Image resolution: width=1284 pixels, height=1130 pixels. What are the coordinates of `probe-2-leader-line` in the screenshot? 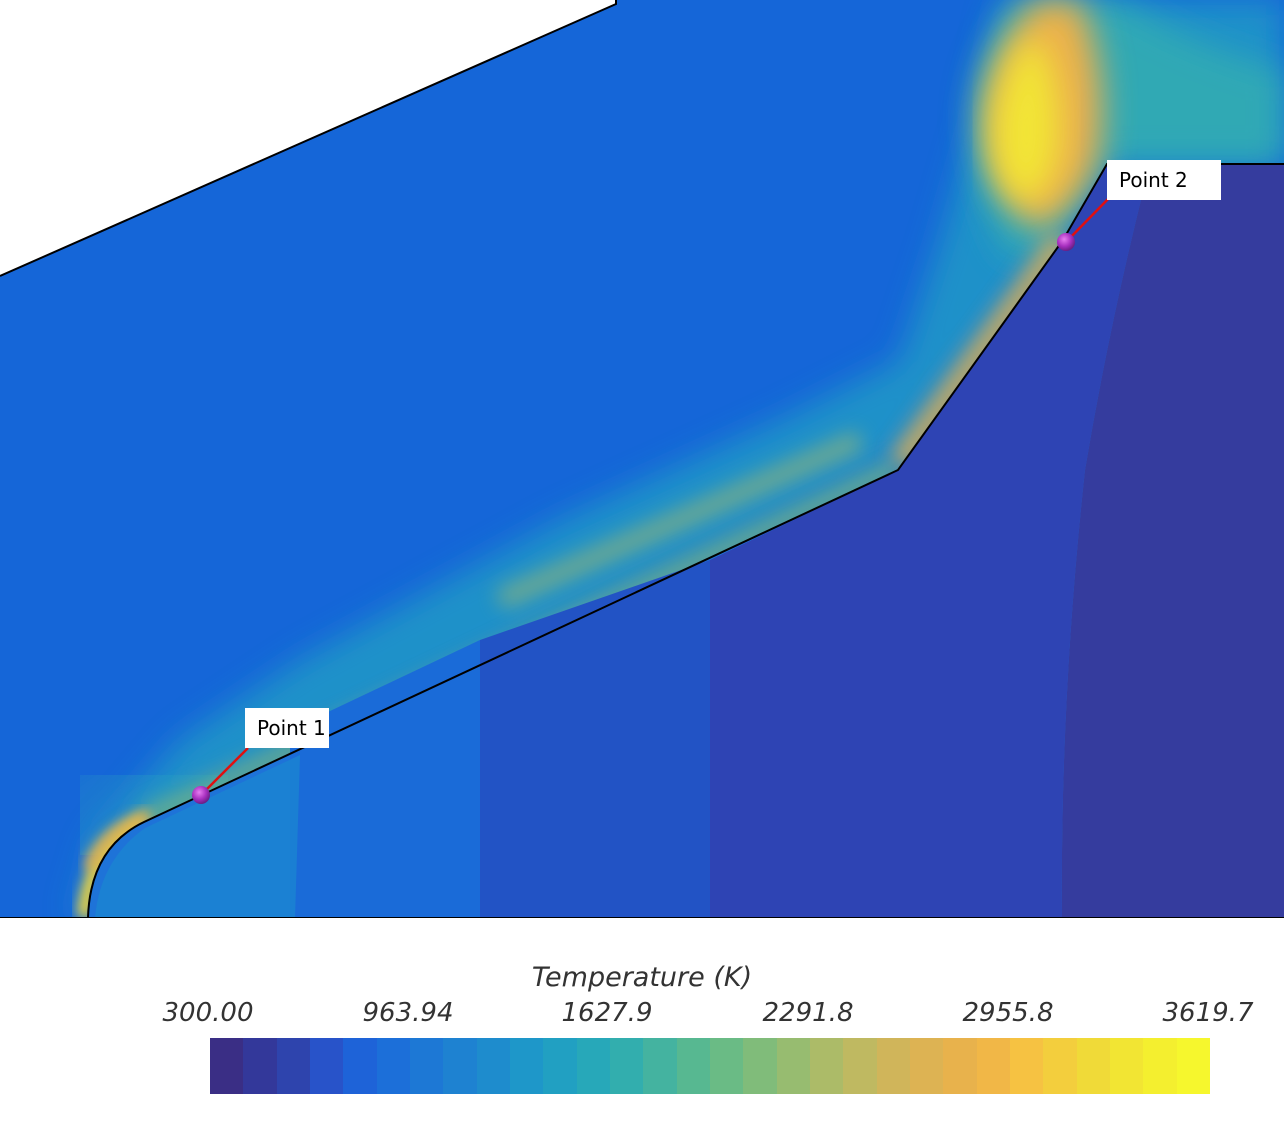 It's located at (1088, 219).